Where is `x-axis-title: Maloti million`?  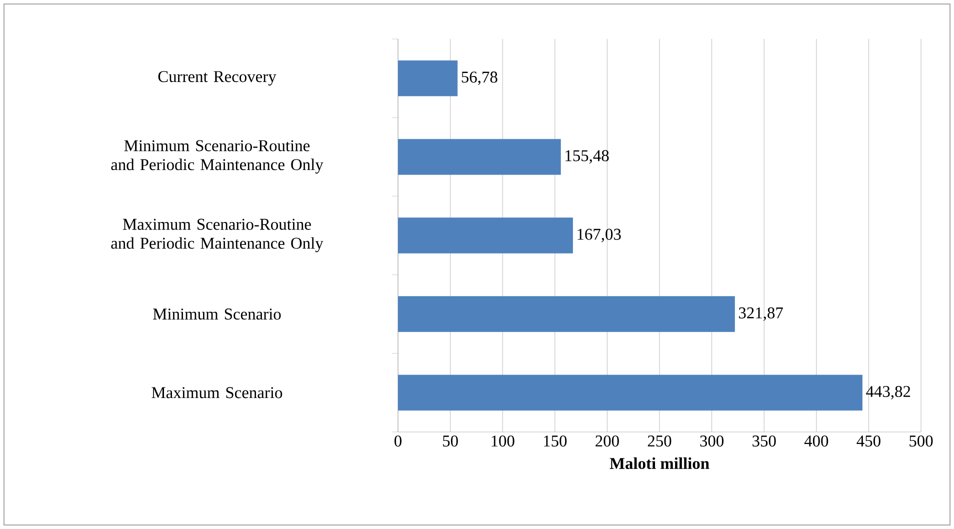 x-axis-title: Maloti million is located at coordinates (660, 463).